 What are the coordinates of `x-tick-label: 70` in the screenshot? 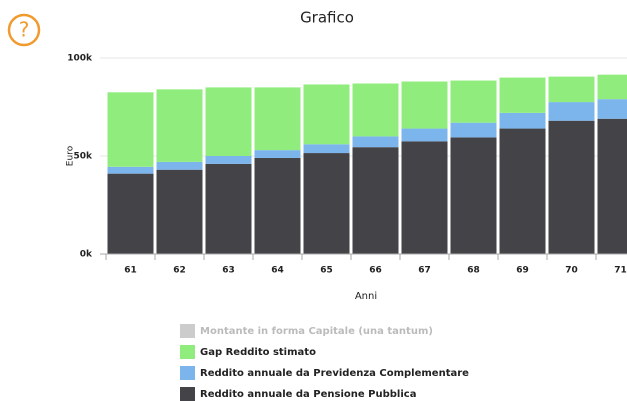 It's located at (571, 271).